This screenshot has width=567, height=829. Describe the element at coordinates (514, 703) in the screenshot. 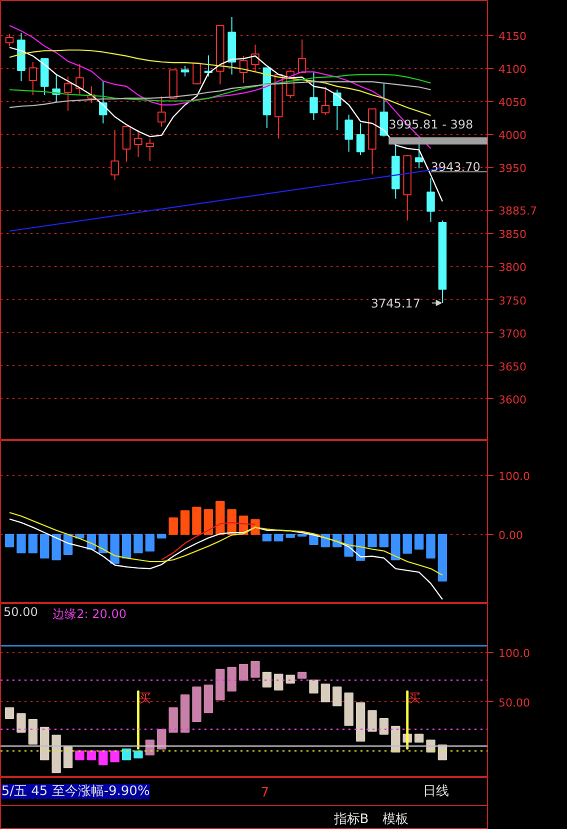

I see `y-tick-label: 50.00` at that location.